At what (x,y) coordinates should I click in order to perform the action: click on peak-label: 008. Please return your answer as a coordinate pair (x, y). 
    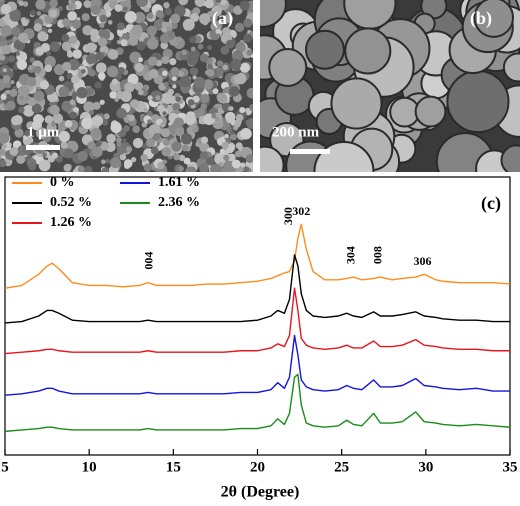
    Looking at the image, I should click on (377, 255).